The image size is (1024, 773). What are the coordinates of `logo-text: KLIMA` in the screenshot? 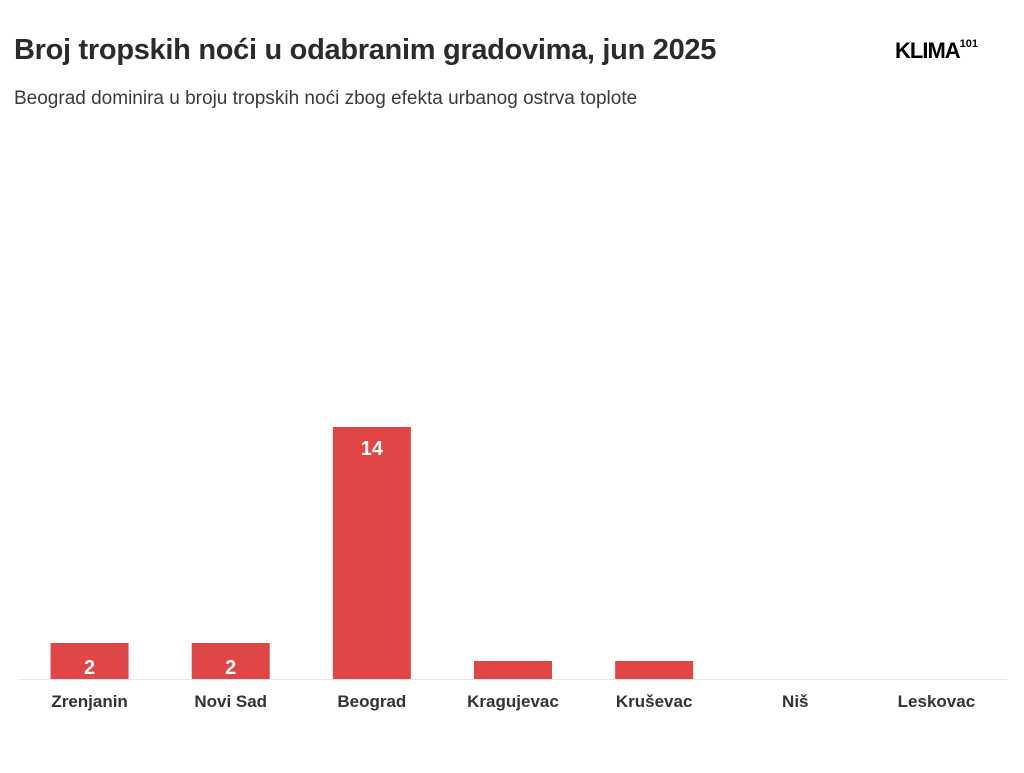 It's located at (928, 50).